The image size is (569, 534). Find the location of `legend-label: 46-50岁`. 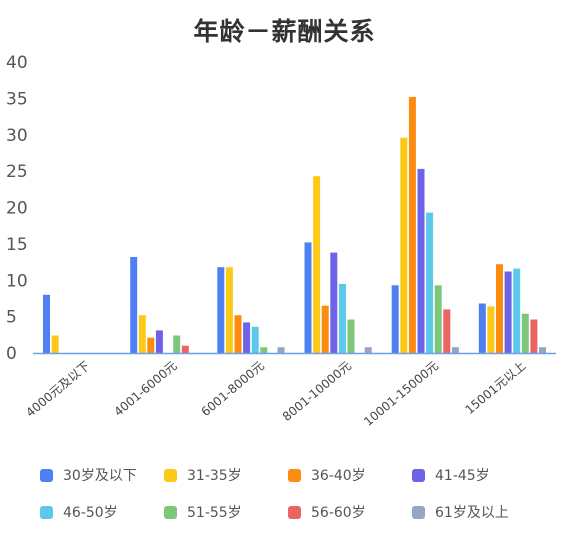

legend-label: 46-50岁 is located at coordinates (90, 513).